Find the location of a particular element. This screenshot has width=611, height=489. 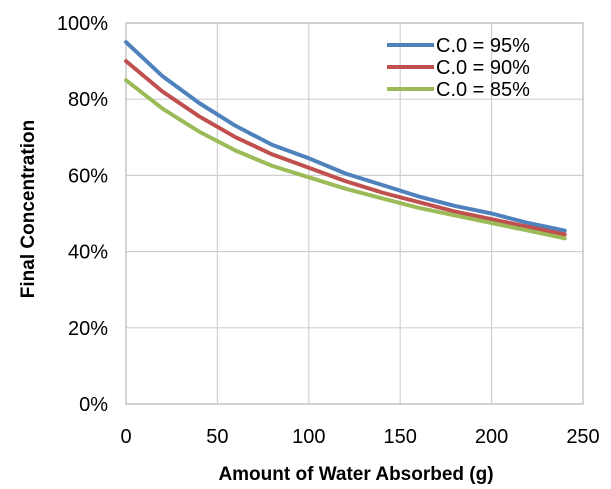

x-tick-label: 150 is located at coordinates (400, 437).